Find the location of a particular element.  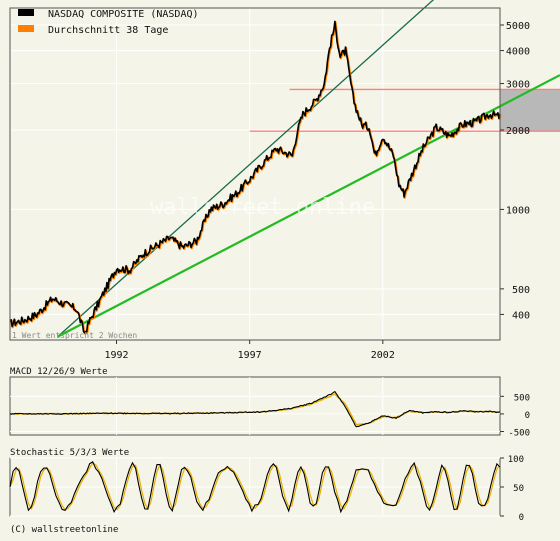

stochastic-d-line is located at coordinates (255, 486).